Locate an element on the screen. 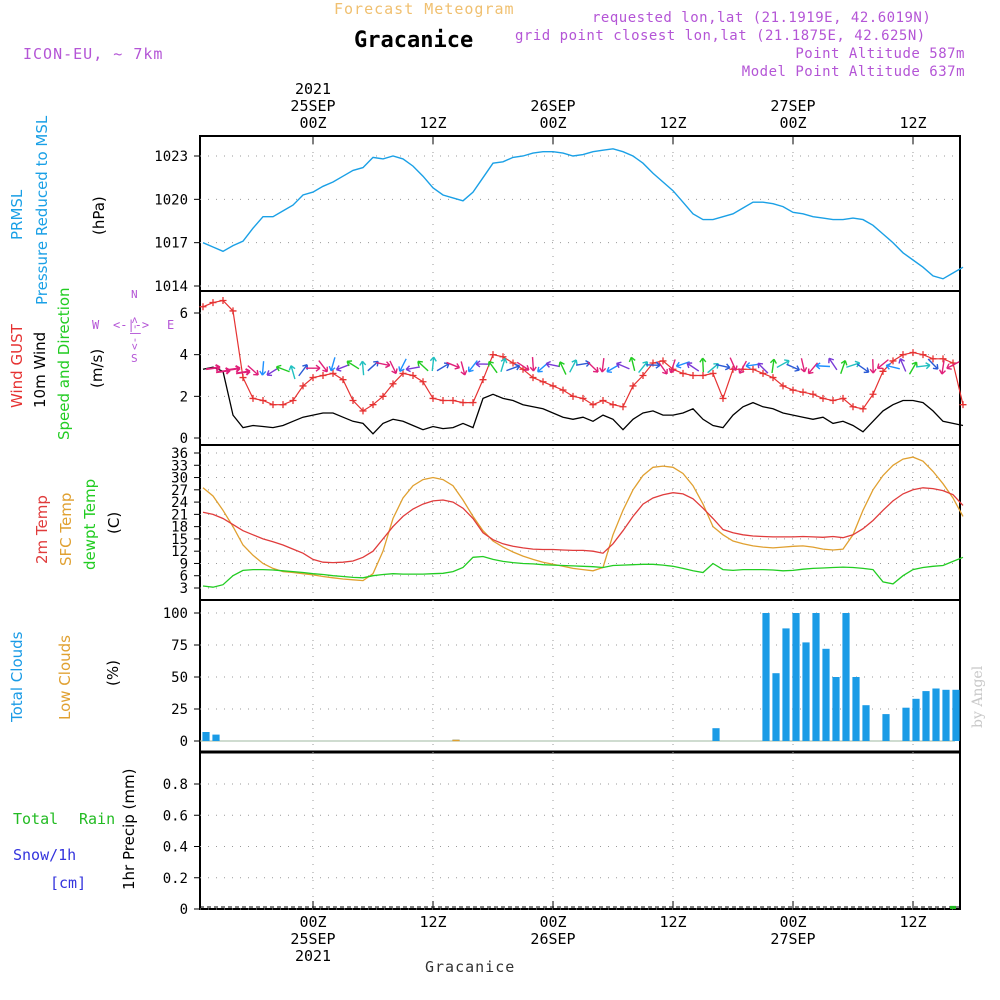 The width and height of the screenshot is (1000, 1000). clouds-ytick-label-0: 0 is located at coordinates (184, 742).